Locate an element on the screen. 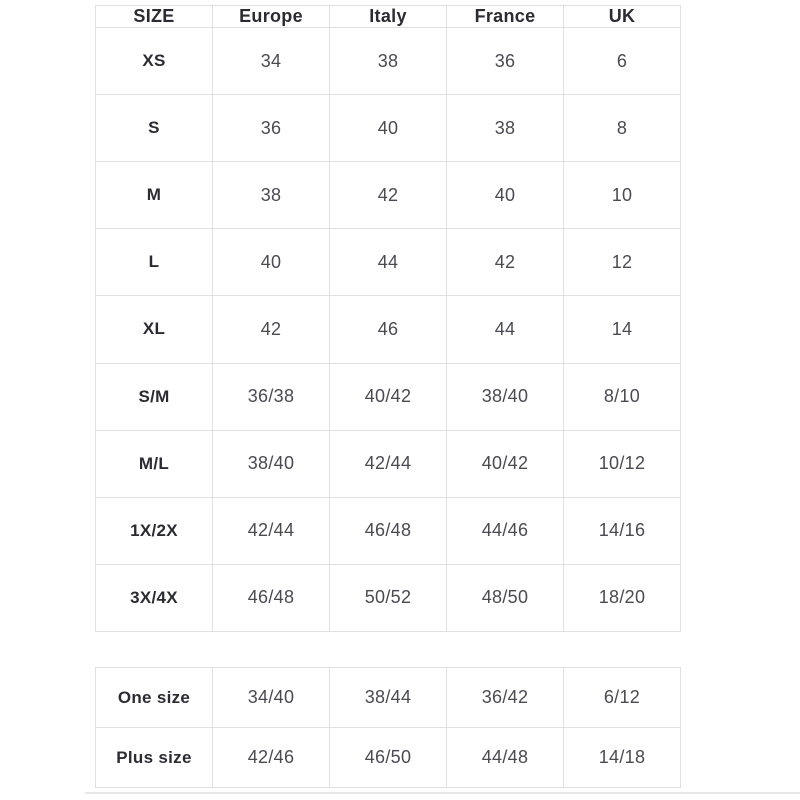  size-label-cell: M is located at coordinates (154, 195).